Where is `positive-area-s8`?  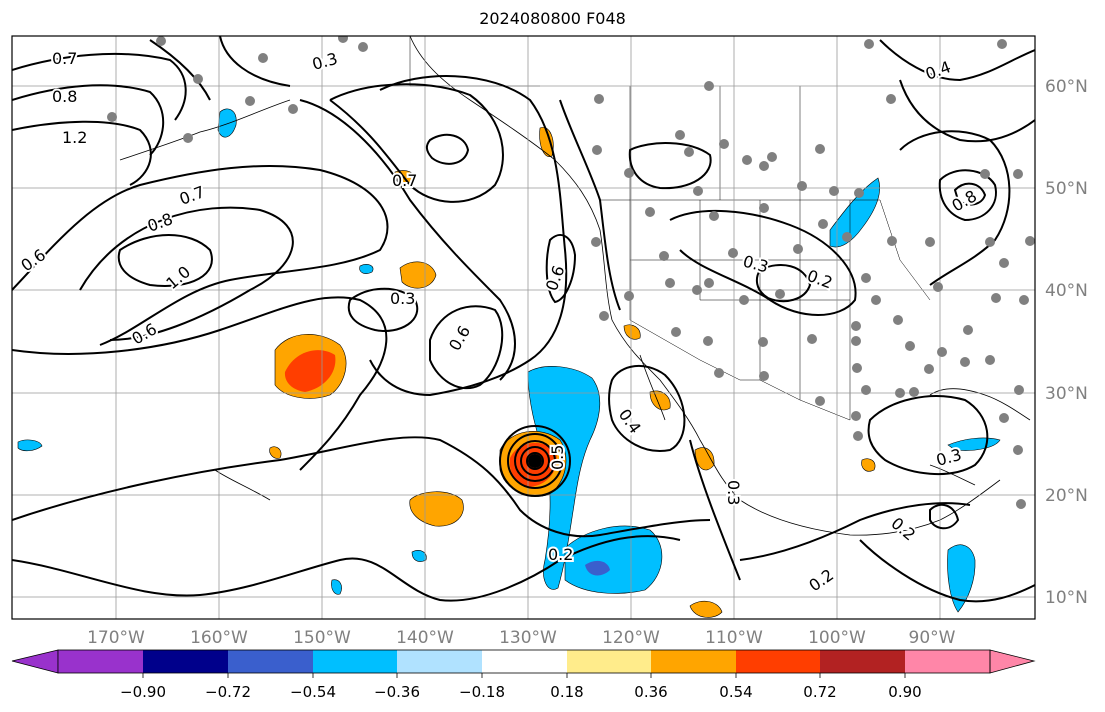 positive-area-s8 is located at coordinates (632, 332).